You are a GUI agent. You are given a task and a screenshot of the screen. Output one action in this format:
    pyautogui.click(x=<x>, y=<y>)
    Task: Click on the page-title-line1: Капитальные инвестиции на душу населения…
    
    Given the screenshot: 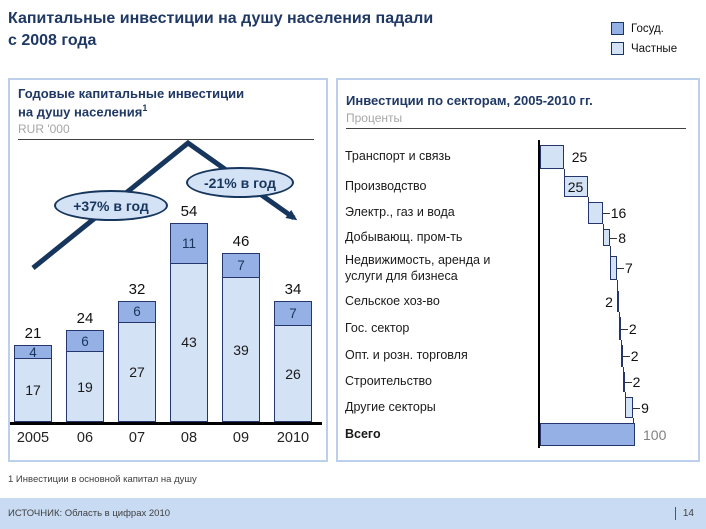 What is the action you would take?
    pyautogui.click(x=221, y=18)
    